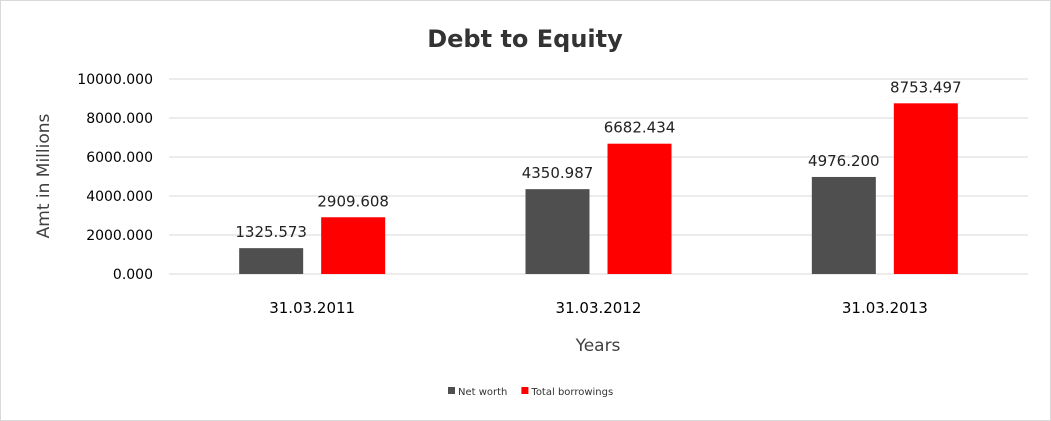 The image size is (1051, 421). What do you see at coordinates (119, 119) in the screenshot?
I see `y-tick-label: 8000.000` at bounding box center [119, 119].